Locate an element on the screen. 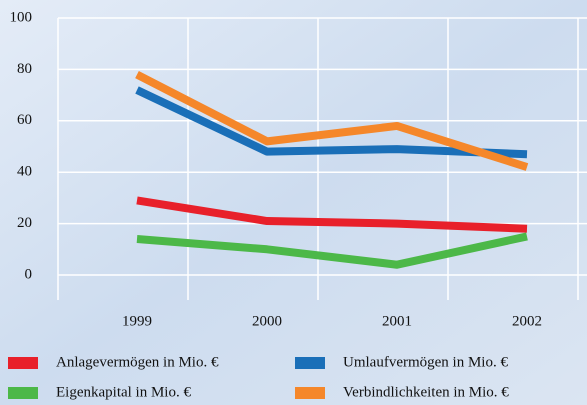 This screenshot has width=587, height=405. x-tick-label: 2002 is located at coordinates (527, 321).